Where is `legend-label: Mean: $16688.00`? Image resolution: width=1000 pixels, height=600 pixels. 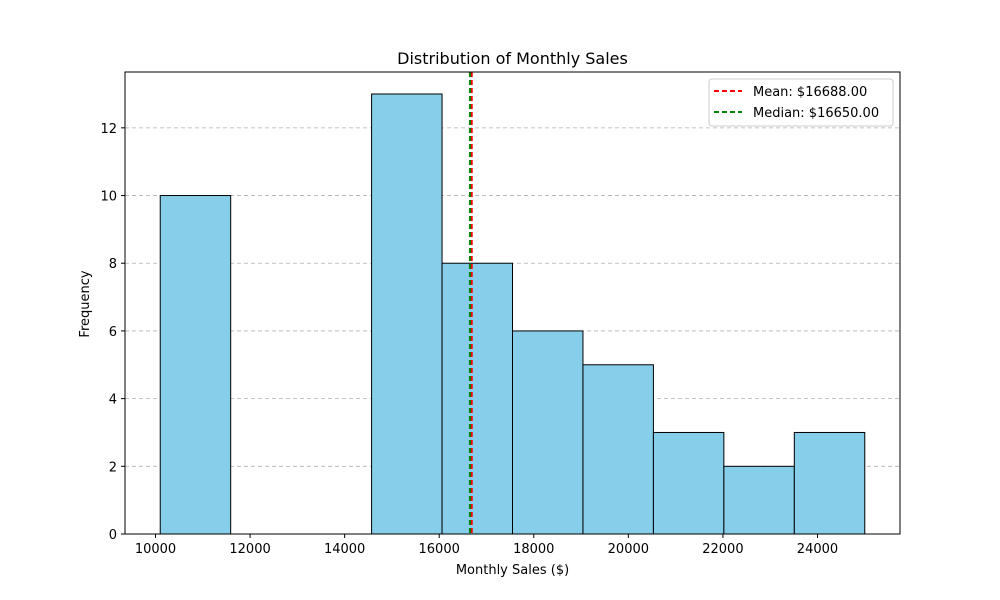
legend-label: Mean: $16688.00 is located at coordinates (810, 92).